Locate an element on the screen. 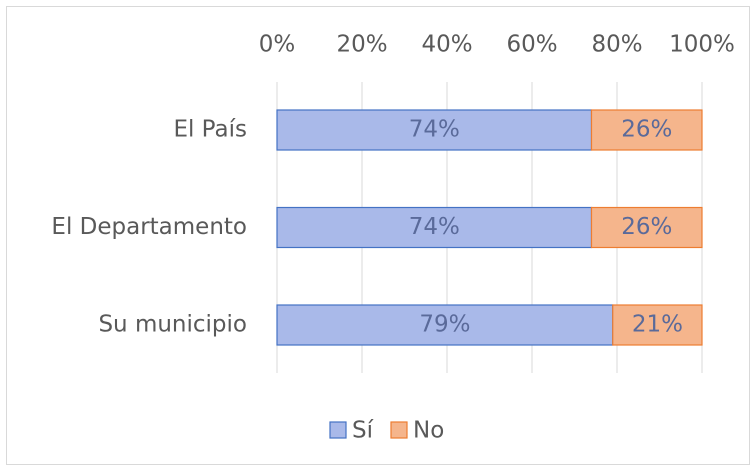 The height and width of the screenshot is (471, 756). x-tick-label: 20% is located at coordinates (361, 45).